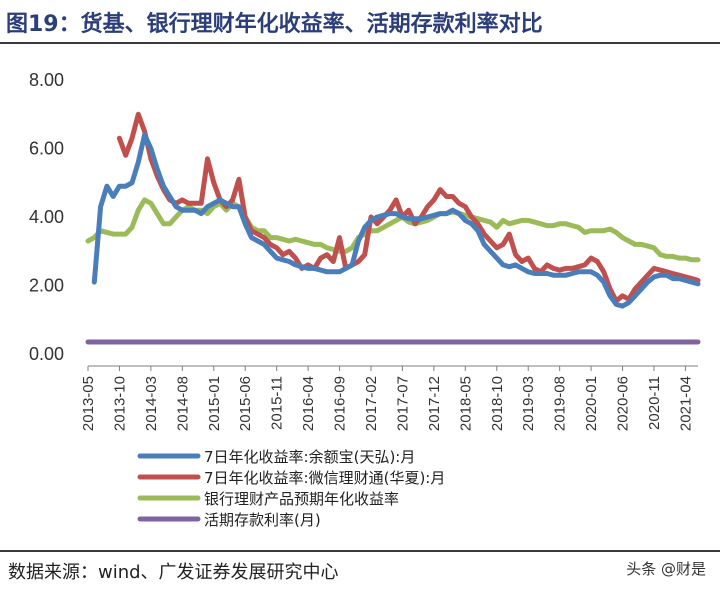 The width and height of the screenshot is (720, 592). I want to click on x-tick-label: 2015-11, so click(277, 403).